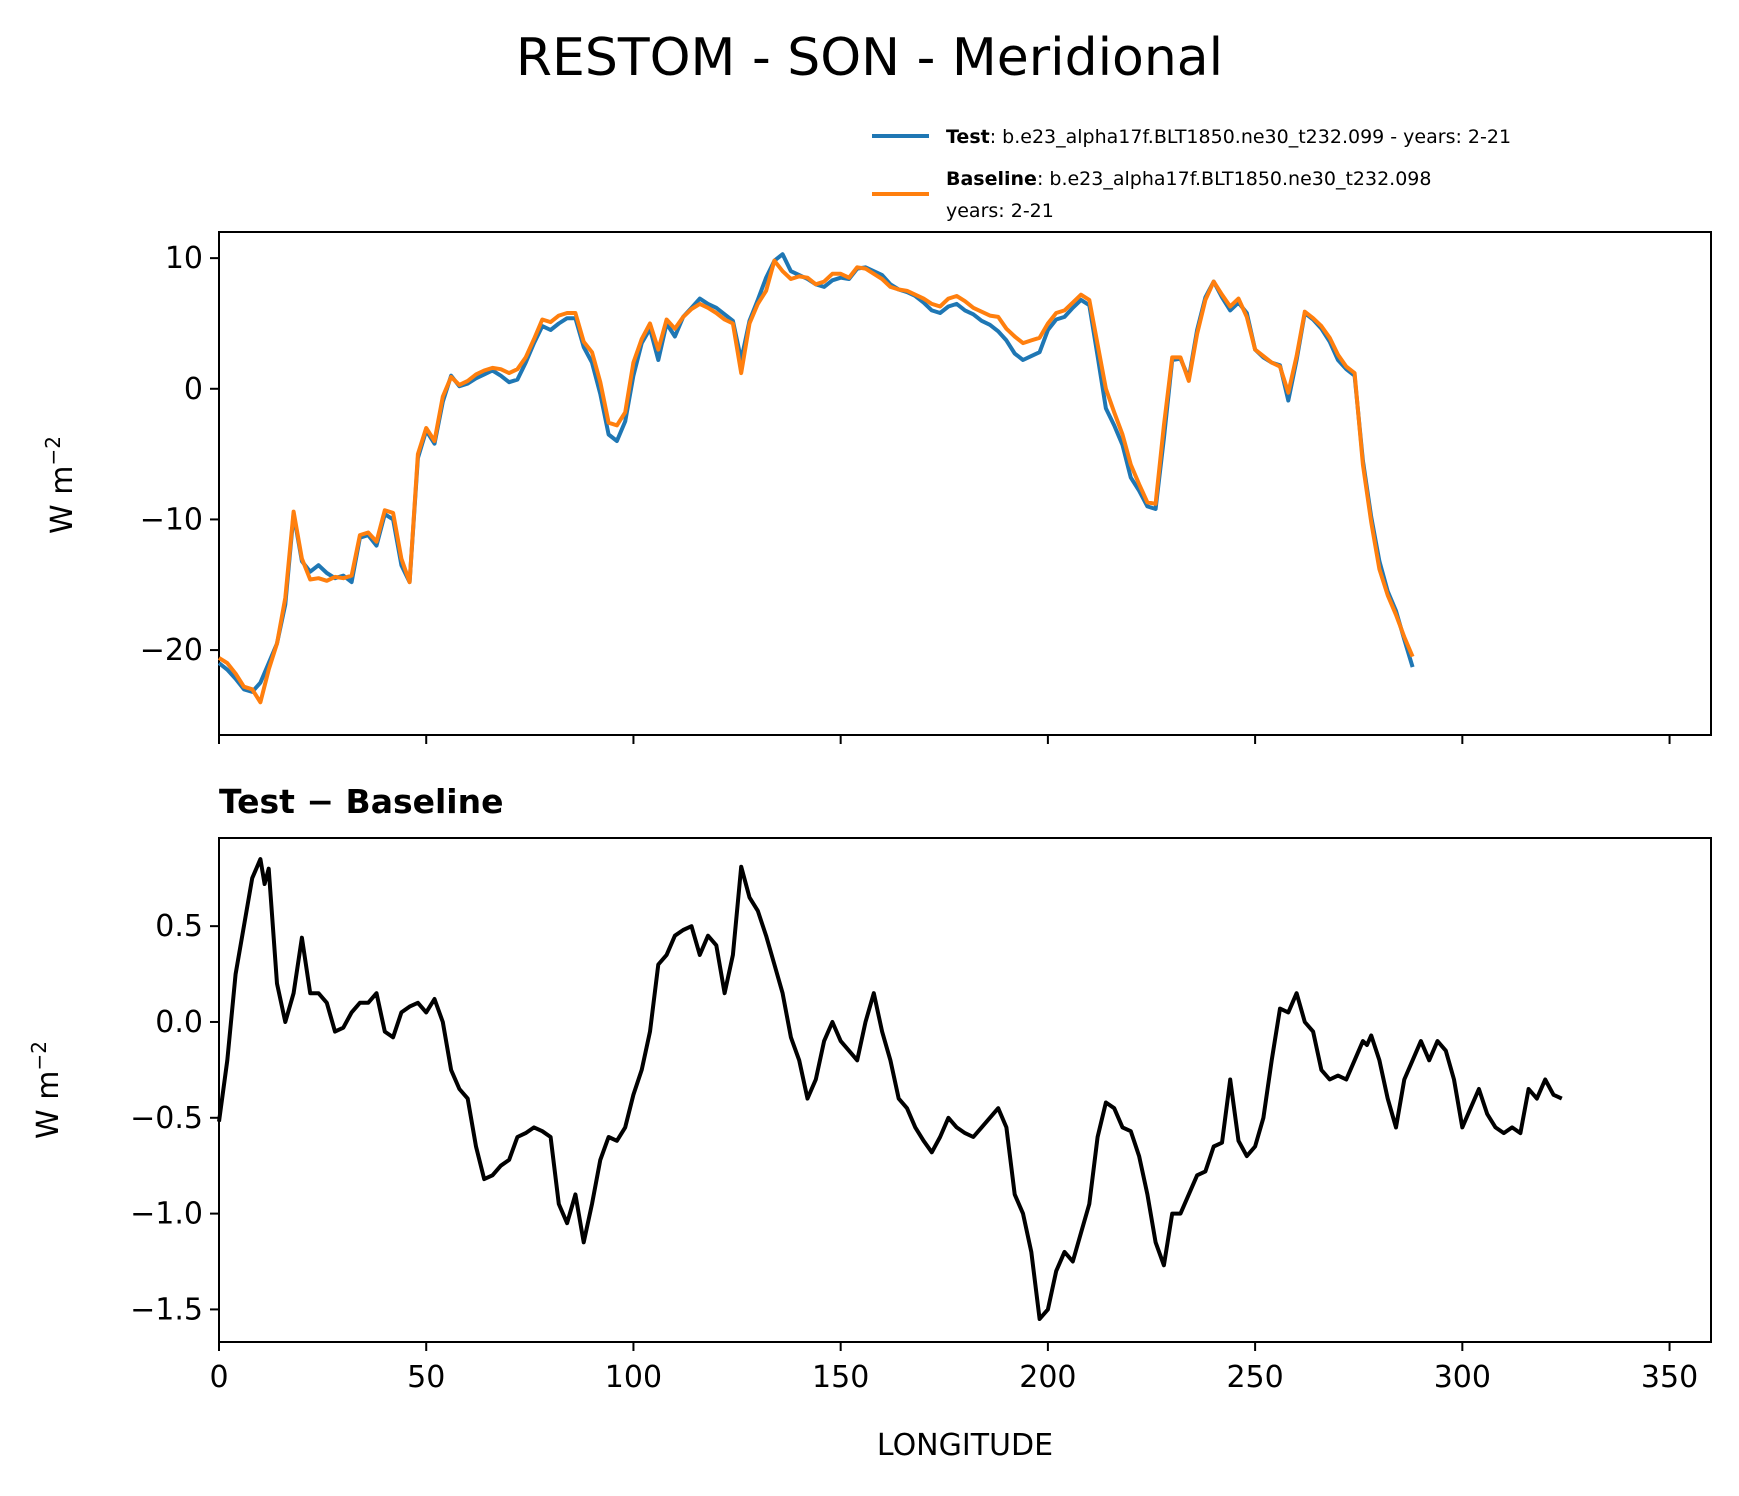  What do you see at coordinates (361, 801) in the screenshot?
I see `bottom-panel-subtitle: Test − Baseline` at bounding box center [361, 801].